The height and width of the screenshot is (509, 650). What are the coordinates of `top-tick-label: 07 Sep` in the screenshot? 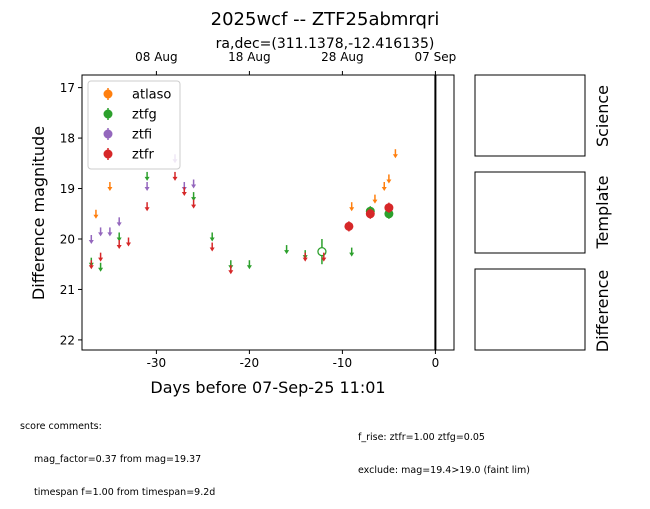 It's located at (436, 57).